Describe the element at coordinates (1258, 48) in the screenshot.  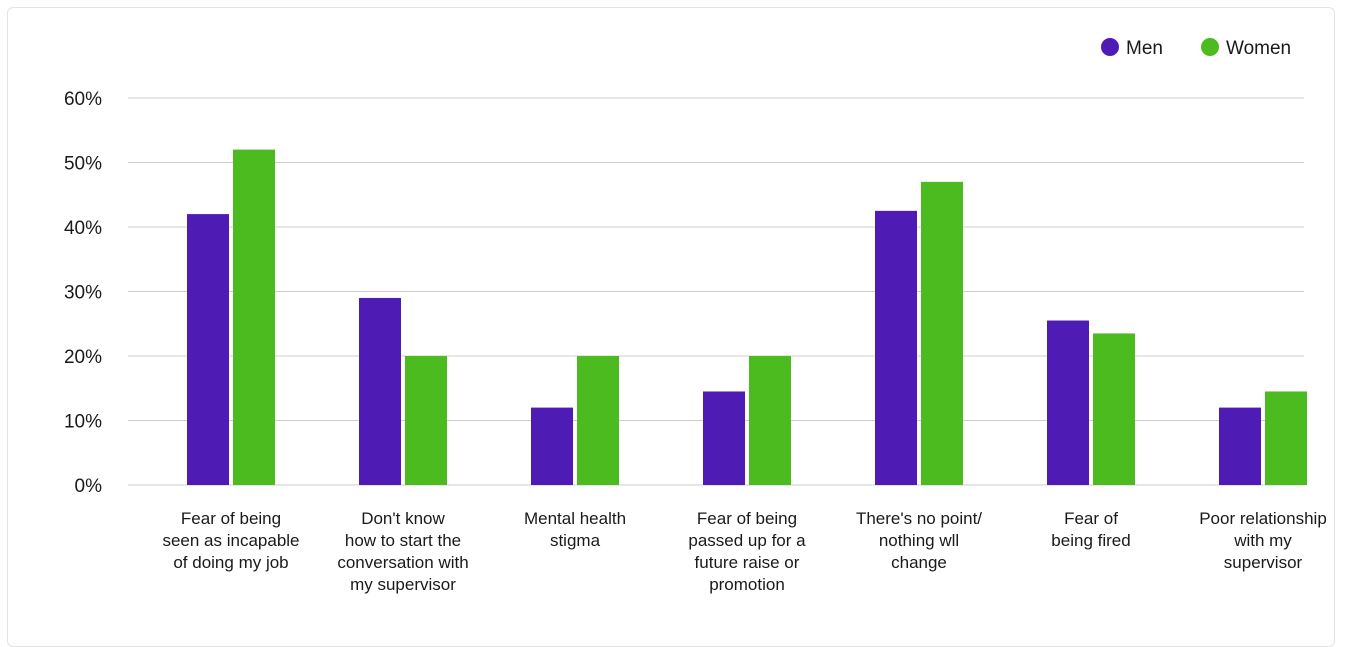
I see `legend-label: Women` at that location.